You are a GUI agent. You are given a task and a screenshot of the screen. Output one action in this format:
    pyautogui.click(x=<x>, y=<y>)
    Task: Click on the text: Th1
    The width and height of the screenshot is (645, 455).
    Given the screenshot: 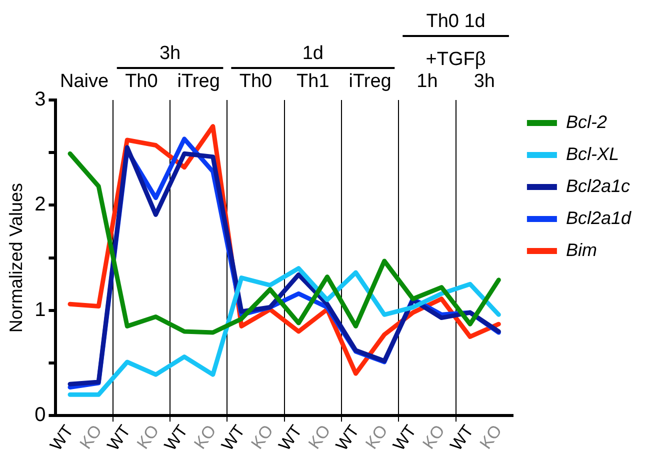 What is the action you would take?
    pyautogui.click(x=313, y=81)
    